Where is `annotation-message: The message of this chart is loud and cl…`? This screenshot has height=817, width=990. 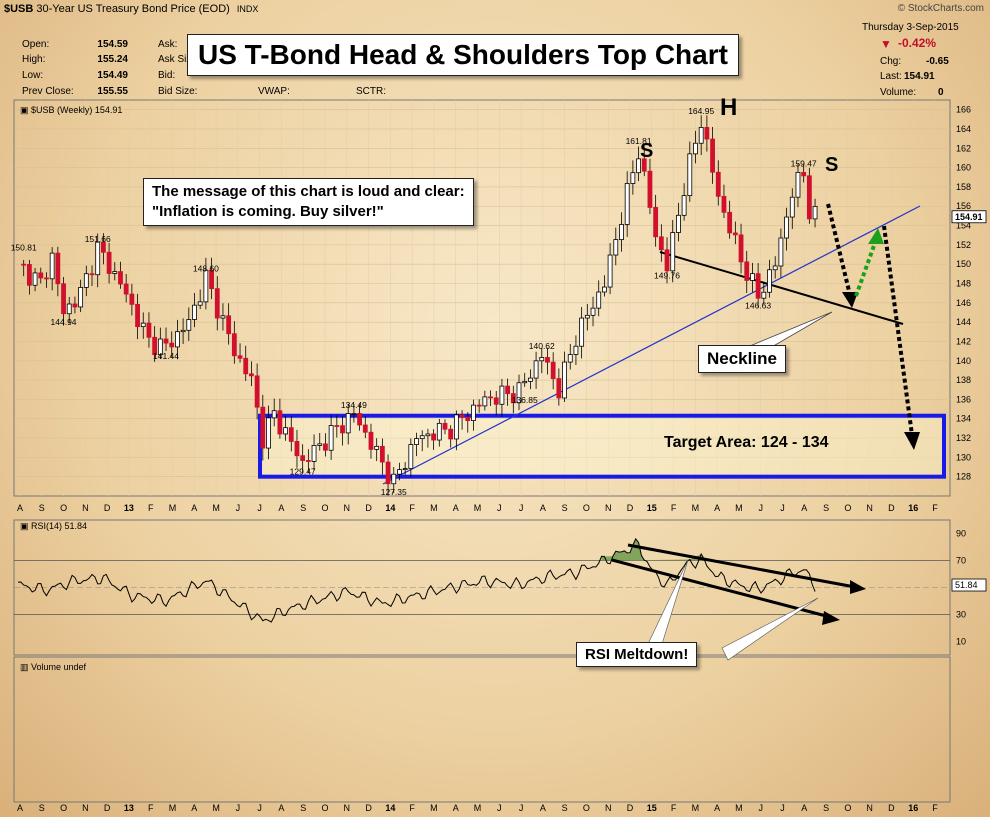
annotation-message: The message of this chart is loud and cl… is located at coordinates (308, 202).